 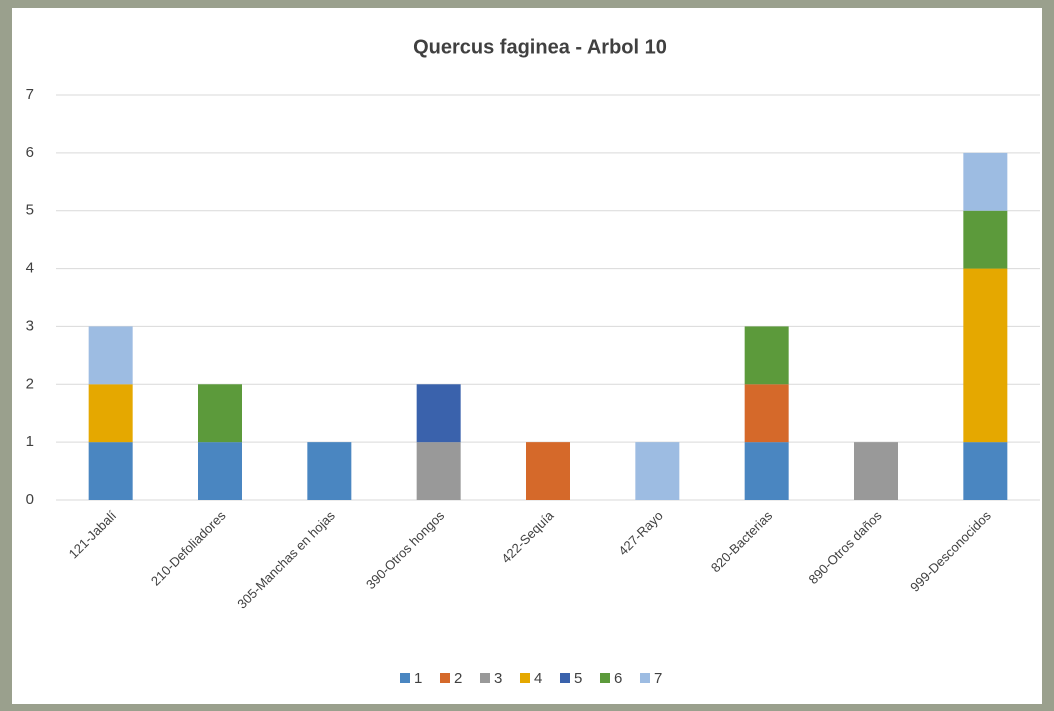 What do you see at coordinates (30, 210) in the screenshot?
I see `y-tick-label: 5` at bounding box center [30, 210].